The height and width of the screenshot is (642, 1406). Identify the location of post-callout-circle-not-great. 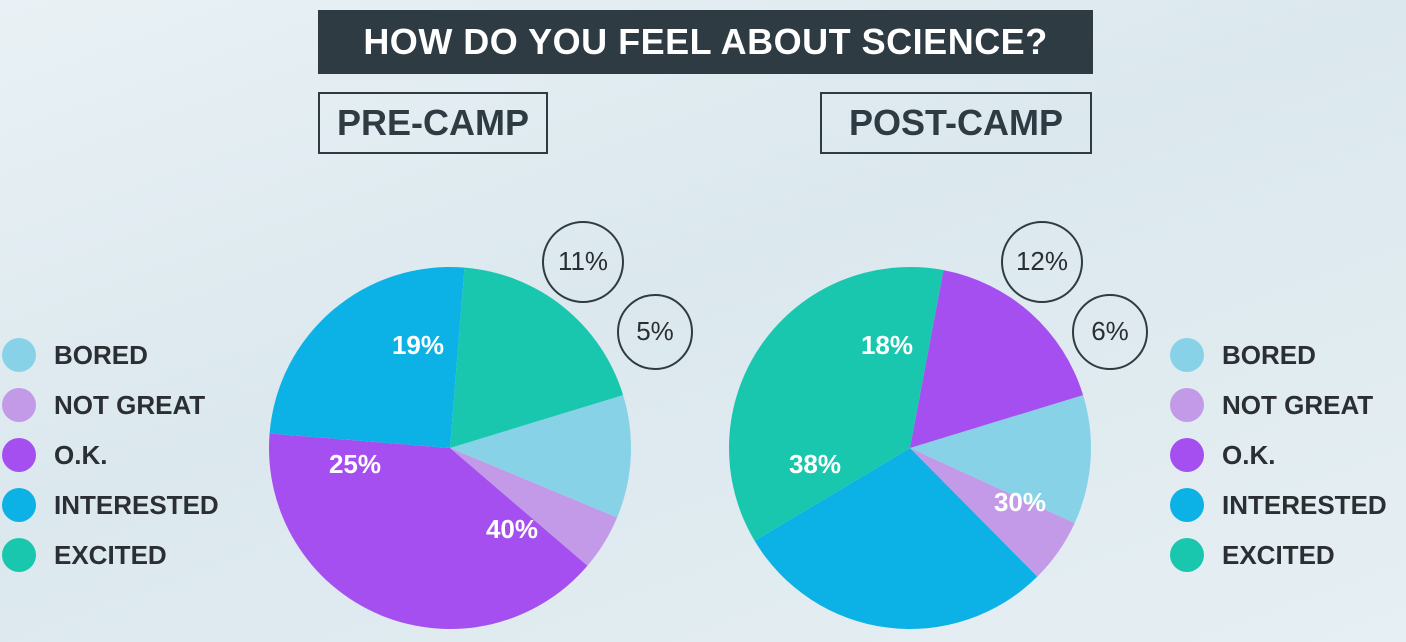
(1110, 332).